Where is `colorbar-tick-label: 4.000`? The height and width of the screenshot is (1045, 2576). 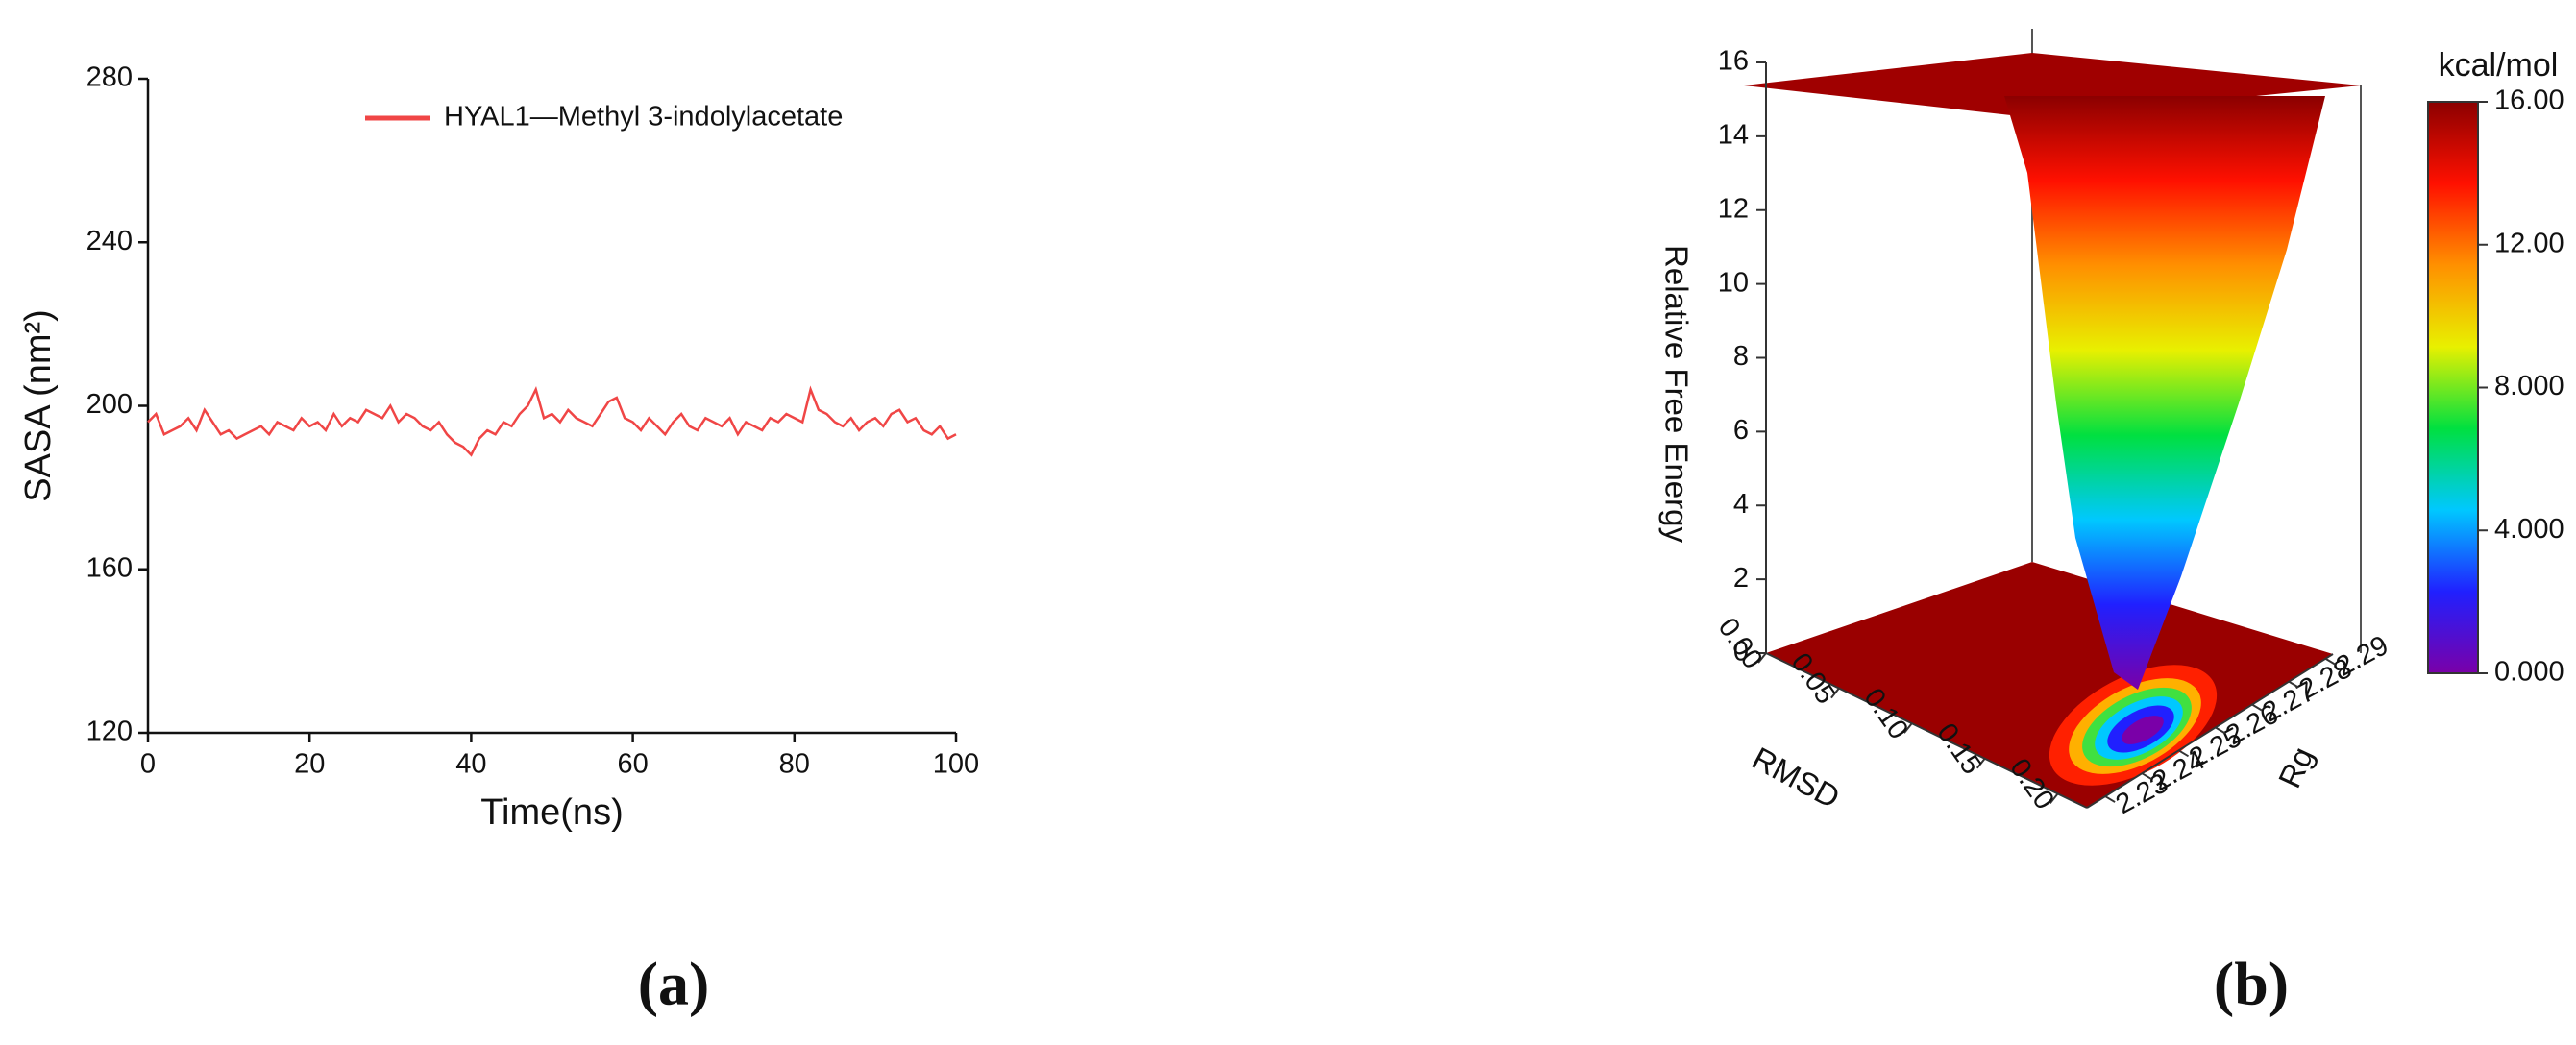
colorbar-tick-label: 4.000 is located at coordinates (2529, 529).